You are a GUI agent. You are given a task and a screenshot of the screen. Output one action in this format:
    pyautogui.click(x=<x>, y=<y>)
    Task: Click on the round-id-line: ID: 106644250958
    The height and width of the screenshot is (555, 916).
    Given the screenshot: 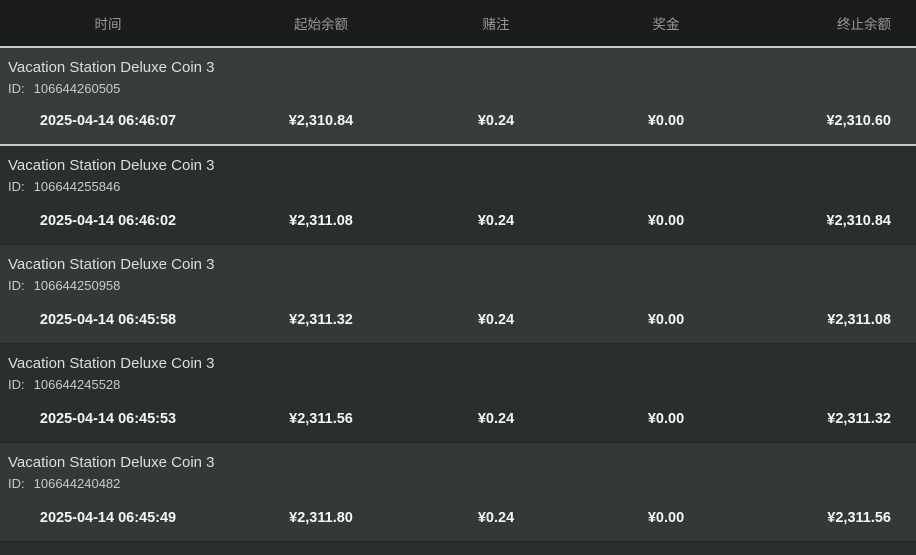 What is the action you would take?
    pyautogui.click(x=458, y=286)
    